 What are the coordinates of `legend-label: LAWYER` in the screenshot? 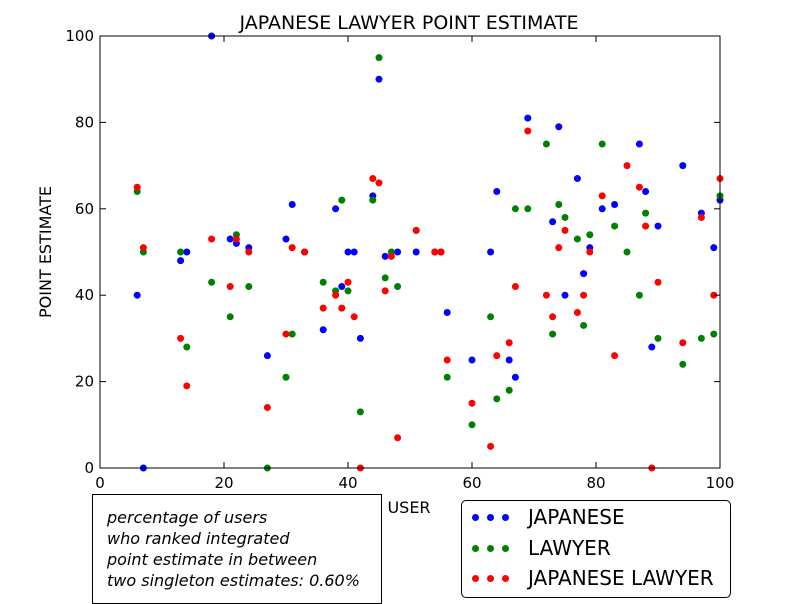 It's located at (569, 548).